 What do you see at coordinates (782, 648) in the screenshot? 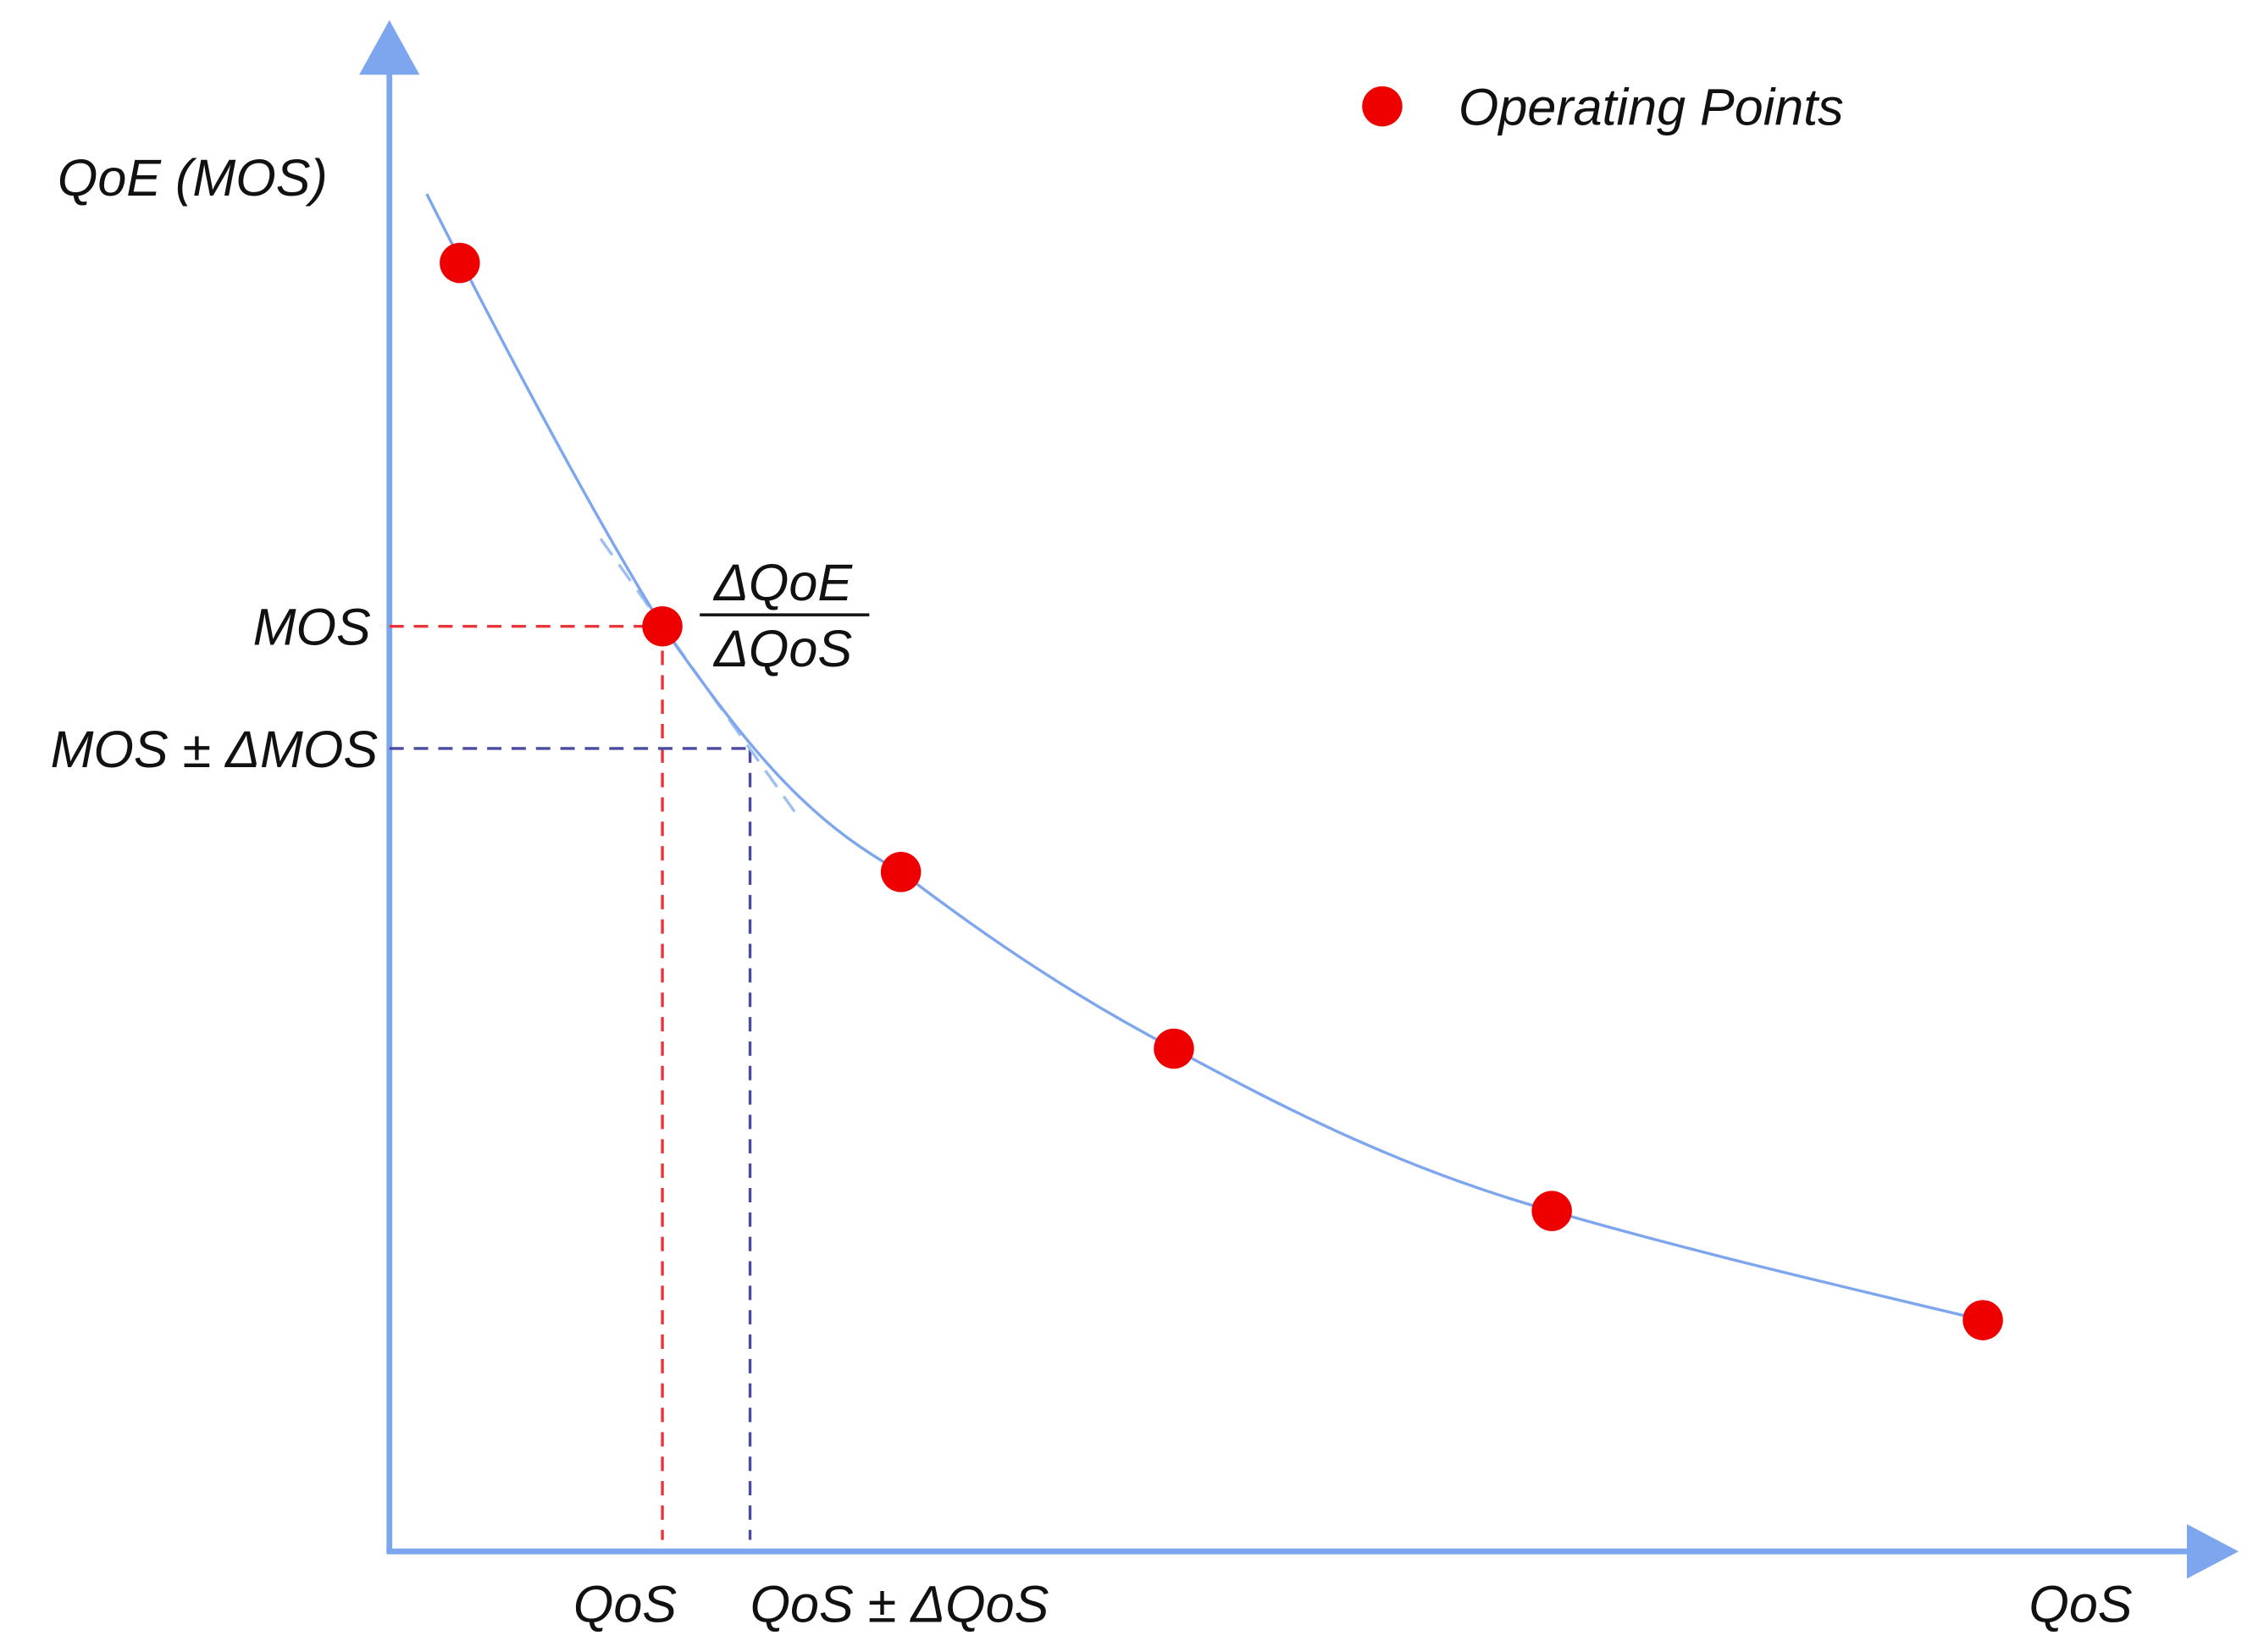
I see `slope-denominator: ΔQoS` at bounding box center [782, 648].